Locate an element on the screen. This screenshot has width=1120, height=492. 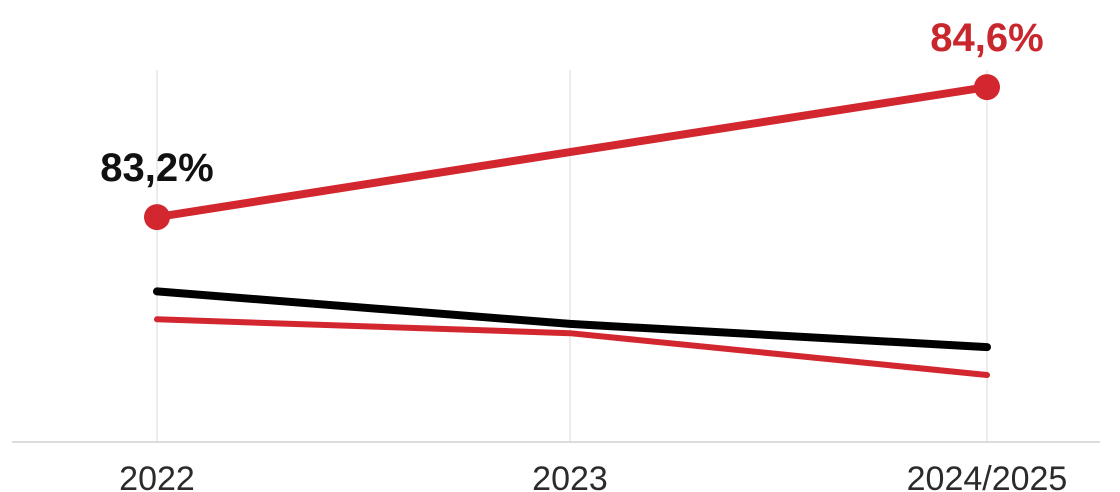
data-label: 84,6% is located at coordinates (986, 38).